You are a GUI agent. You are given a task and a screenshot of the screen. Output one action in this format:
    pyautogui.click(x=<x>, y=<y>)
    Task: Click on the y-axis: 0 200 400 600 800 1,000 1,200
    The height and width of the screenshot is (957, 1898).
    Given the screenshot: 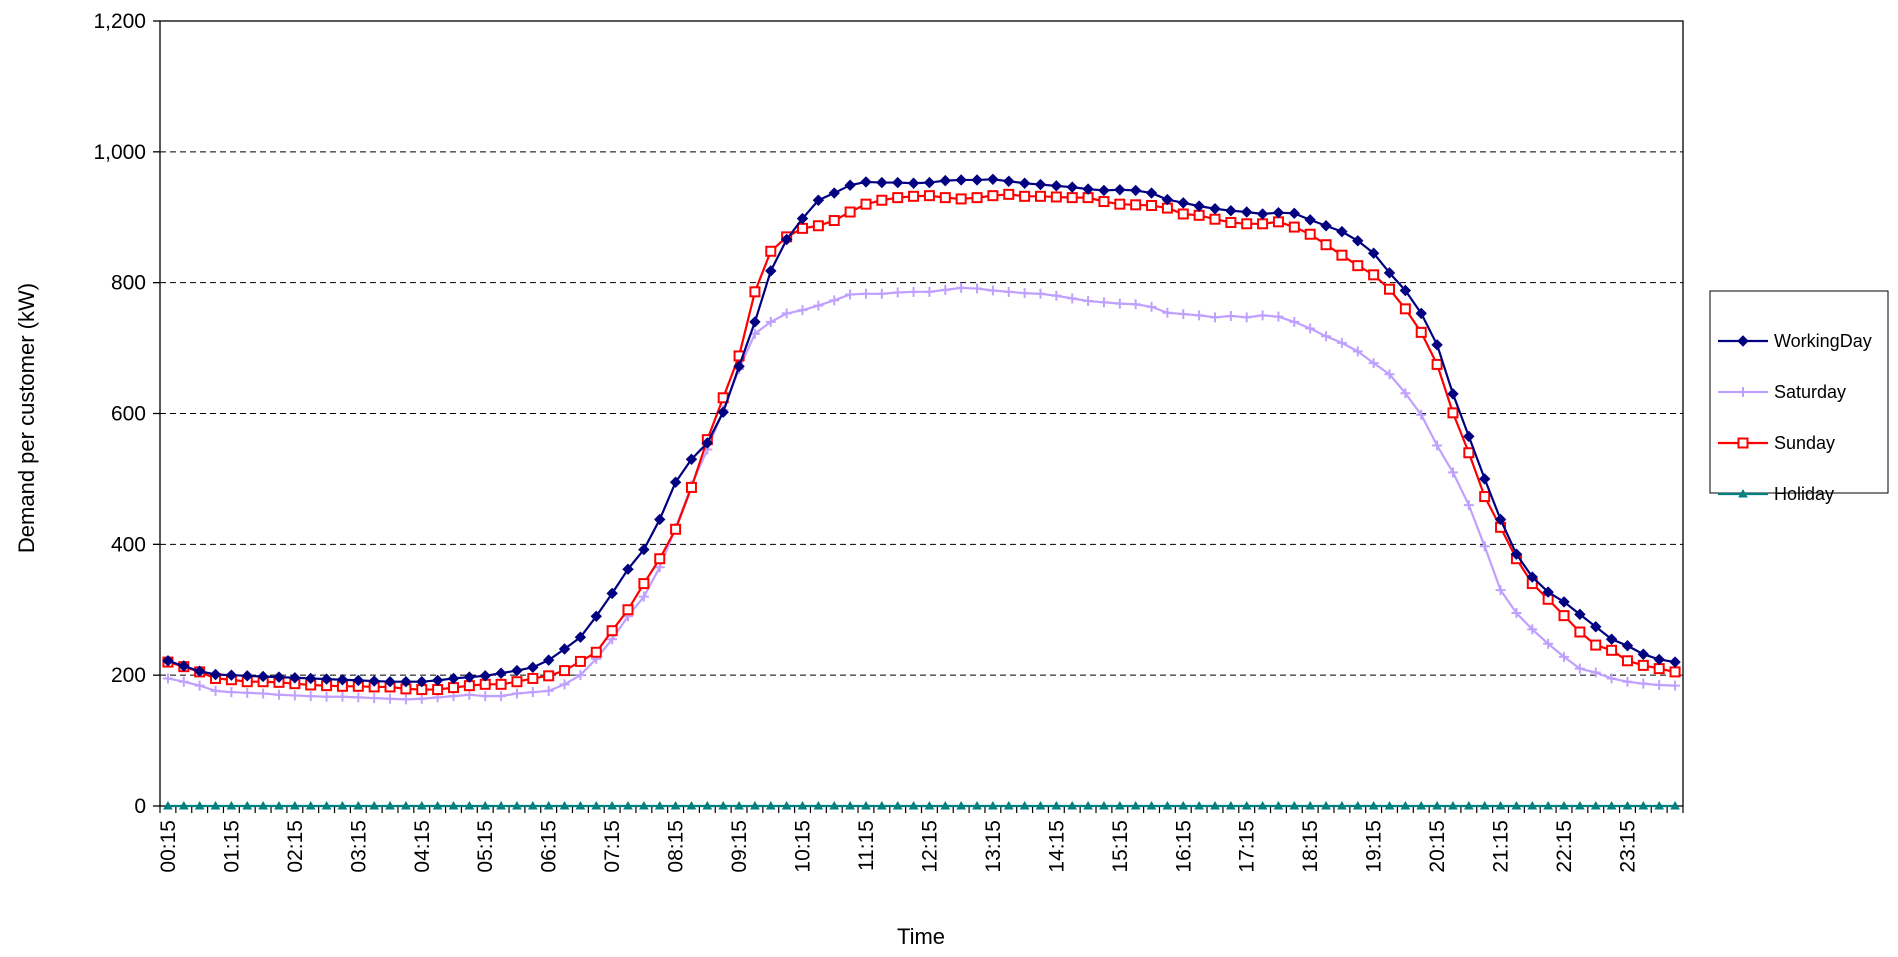 What is the action you would take?
    pyautogui.click(x=126, y=414)
    